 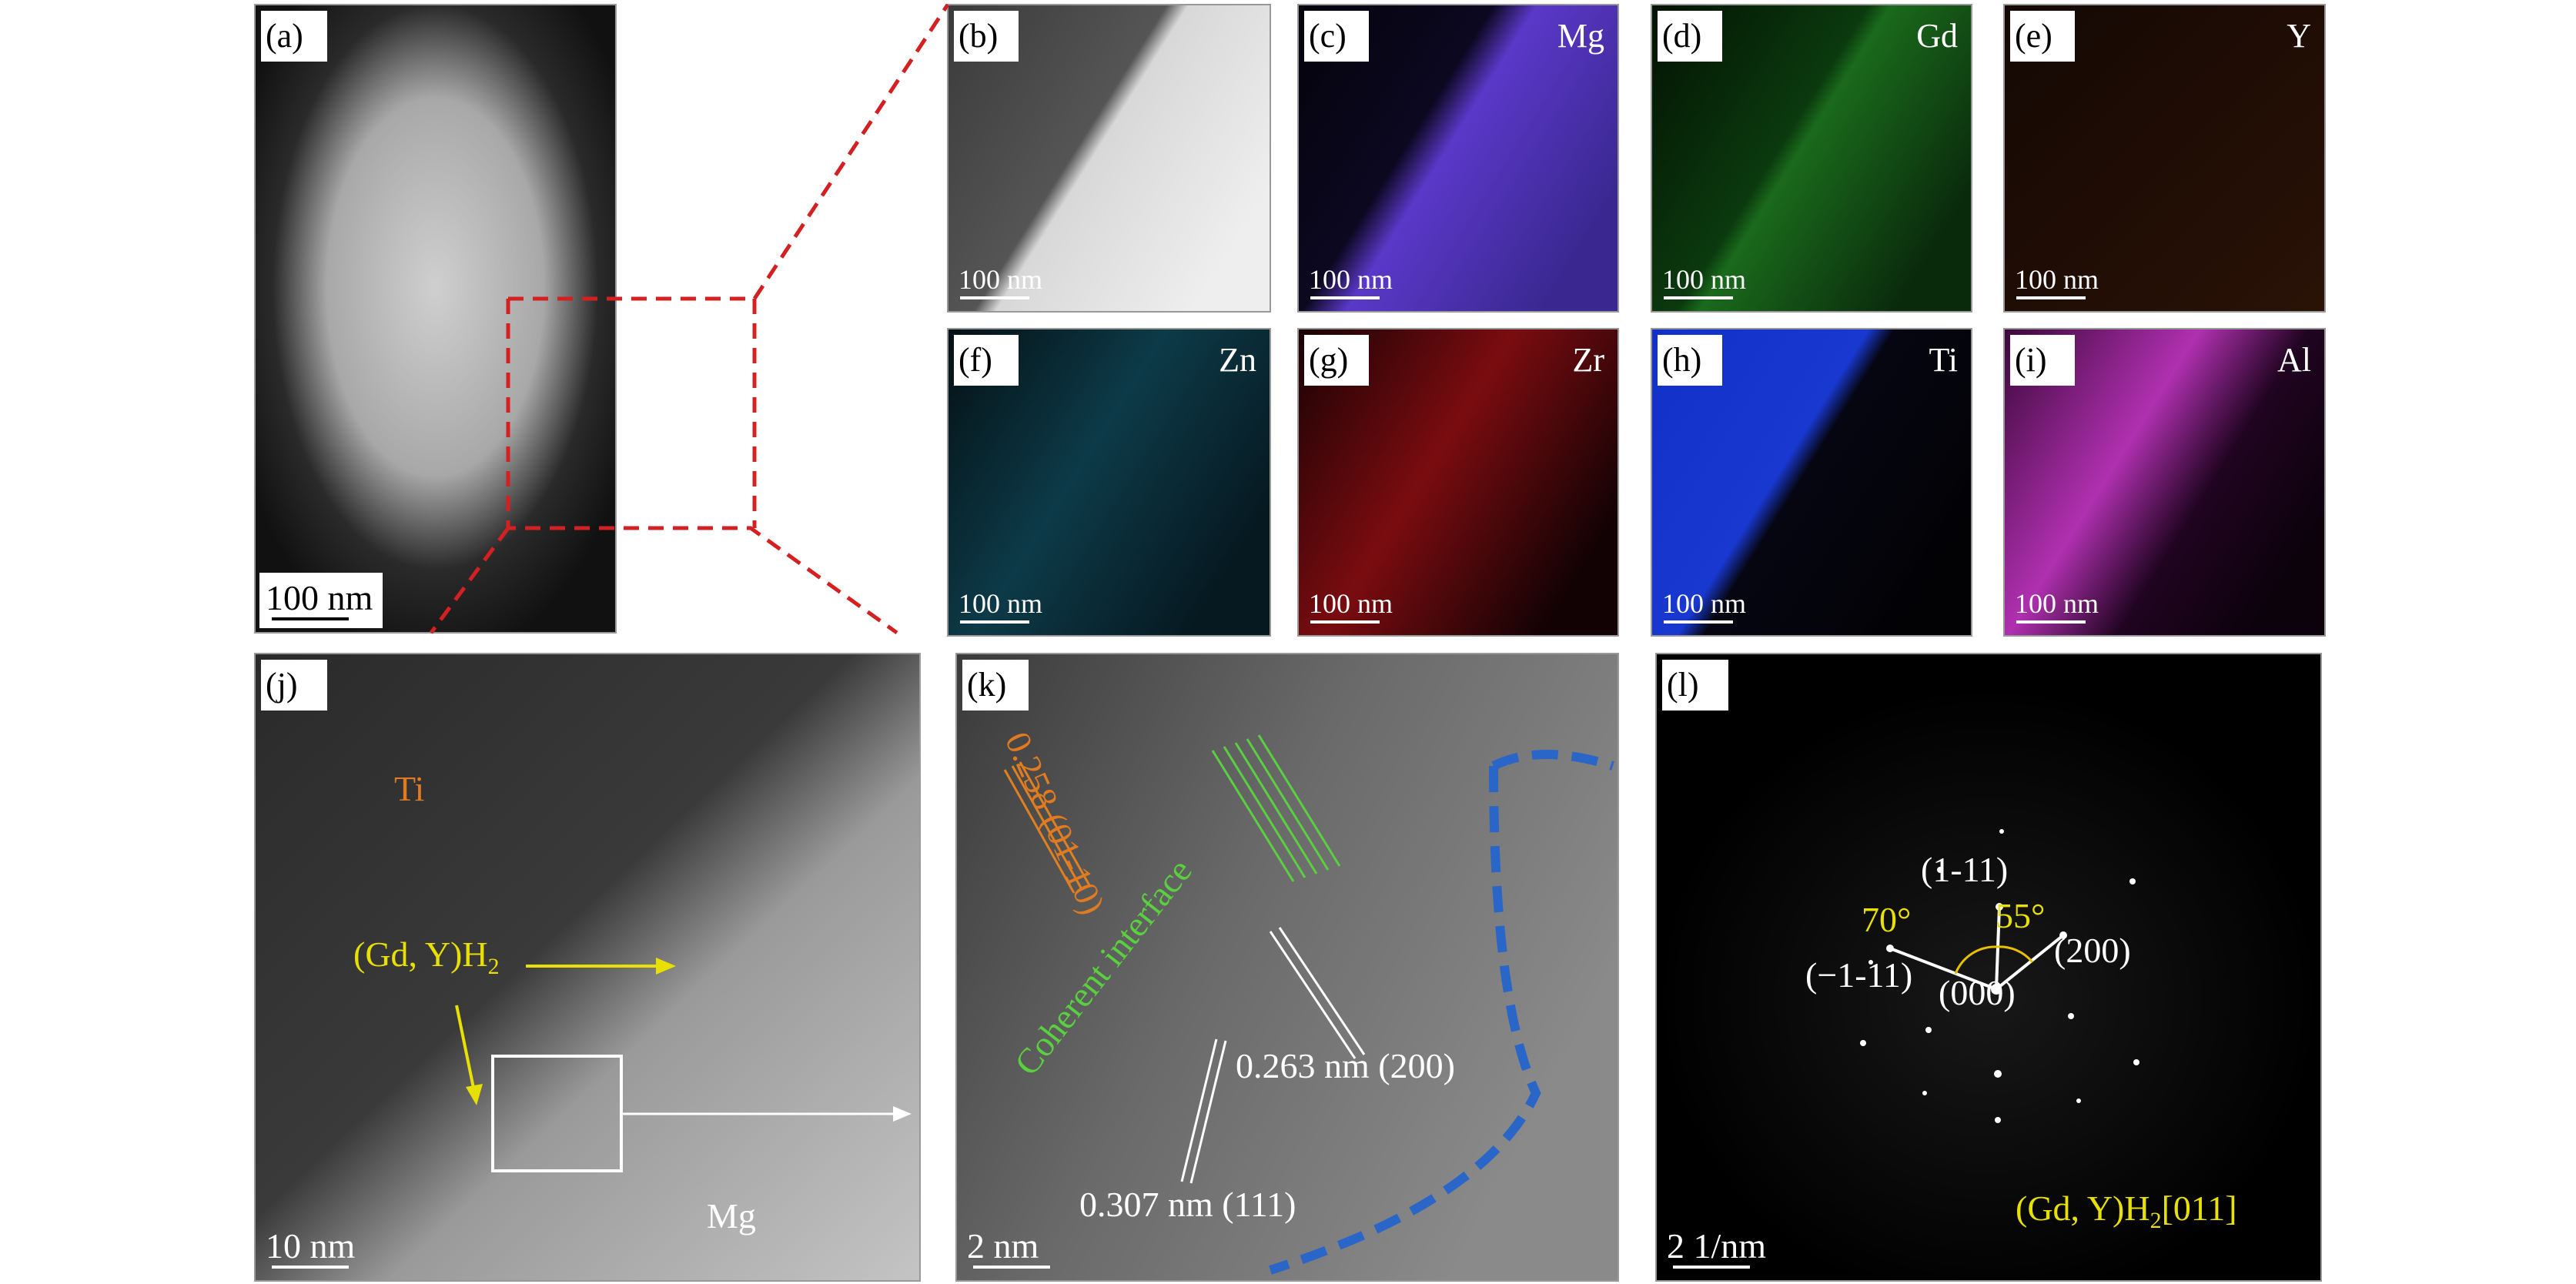 What do you see at coordinates (1329, 360) in the screenshot?
I see `panel-label: (g)` at bounding box center [1329, 360].